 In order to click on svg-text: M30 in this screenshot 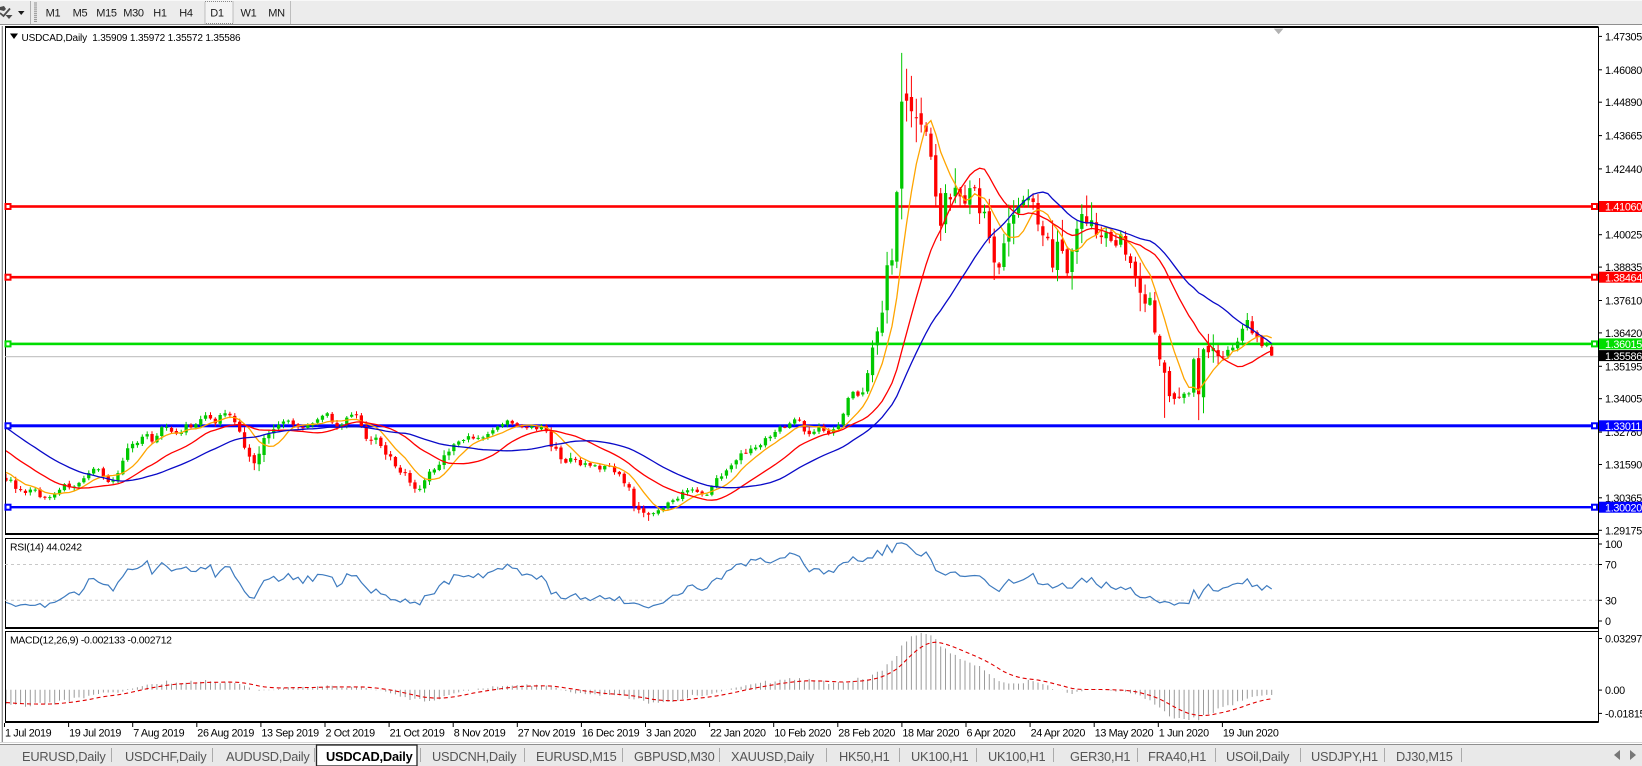, I will do `click(133, 14)`.